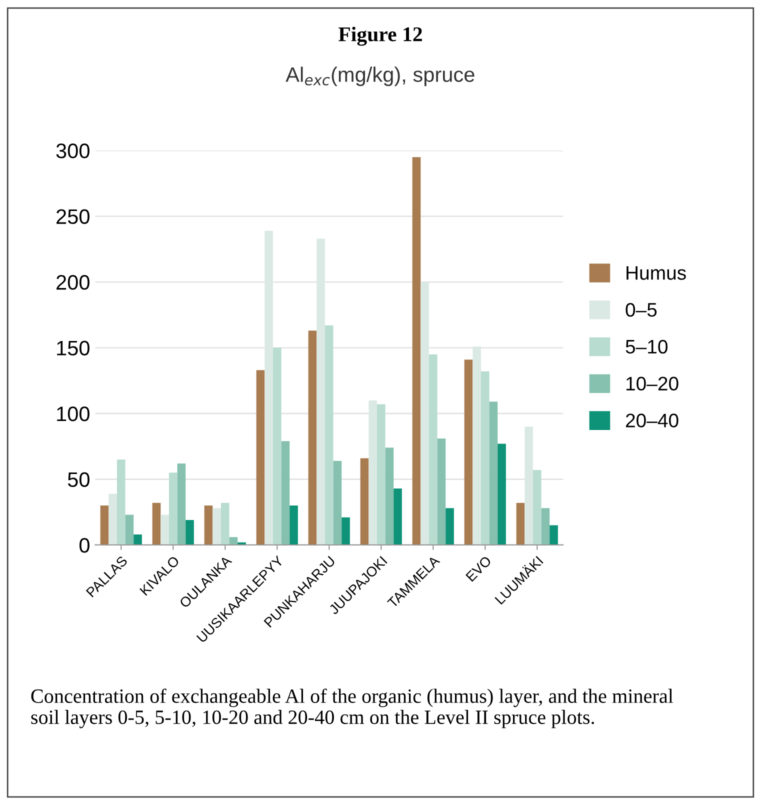  What do you see at coordinates (652, 421) in the screenshot?
I see `legend-label: 20–40` at bounding box center [652, 421].